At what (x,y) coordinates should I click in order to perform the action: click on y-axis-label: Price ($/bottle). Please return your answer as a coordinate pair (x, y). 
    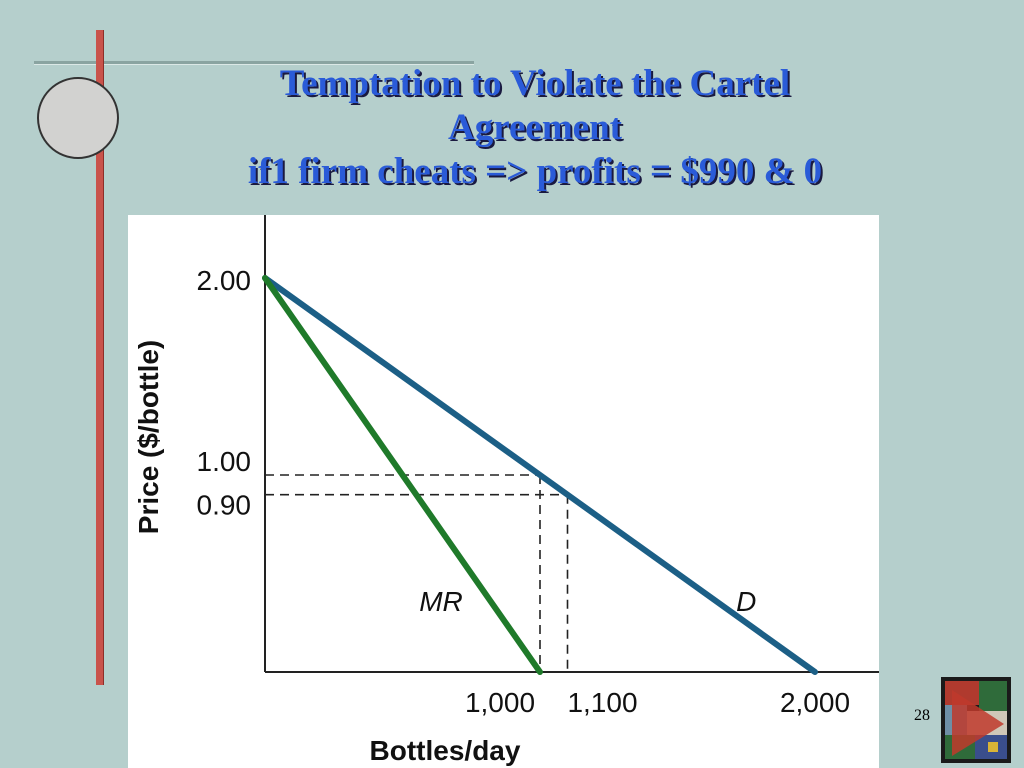
    Looking at the image, I should click on (148, 437).